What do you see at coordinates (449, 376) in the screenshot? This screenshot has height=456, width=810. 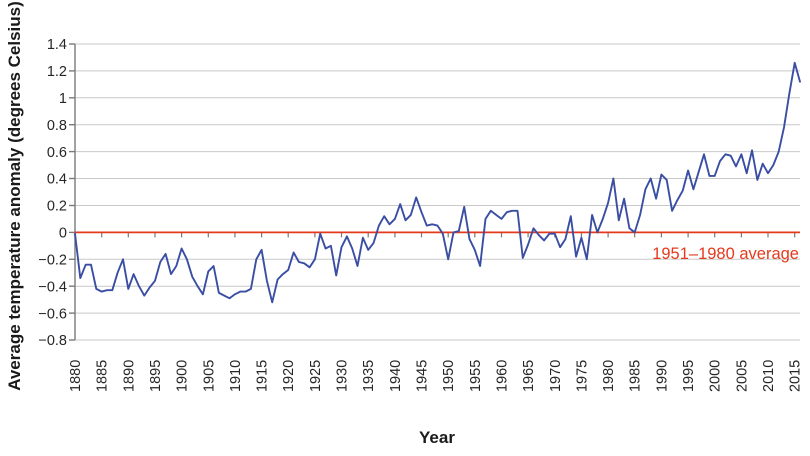 I see `x-tick-label: 1950` at bounding box center [449, 376].